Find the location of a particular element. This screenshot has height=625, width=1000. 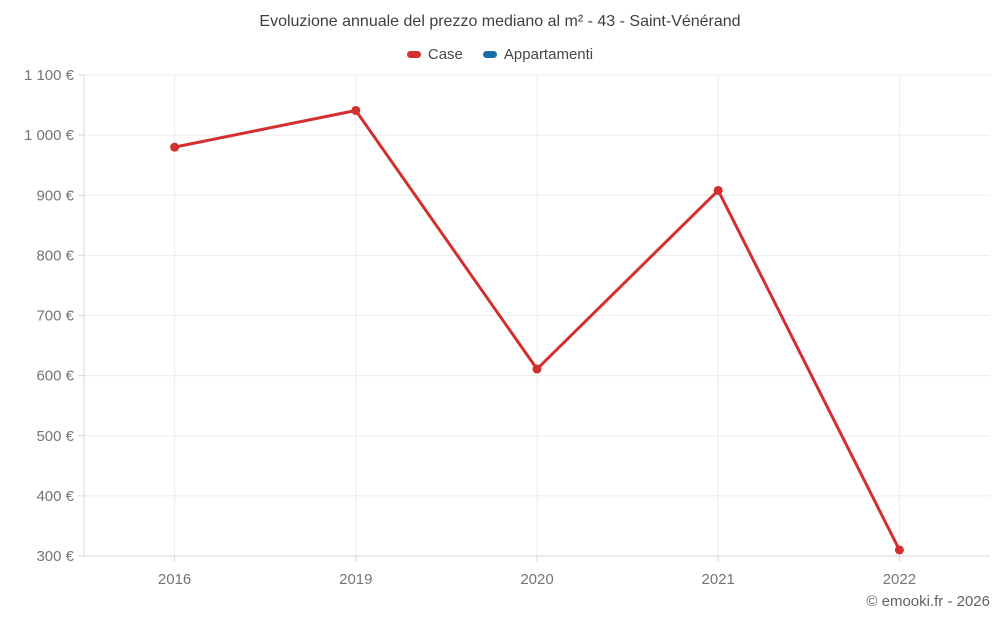

y-tick-label: 300 € is located at coordinates (55, 556).